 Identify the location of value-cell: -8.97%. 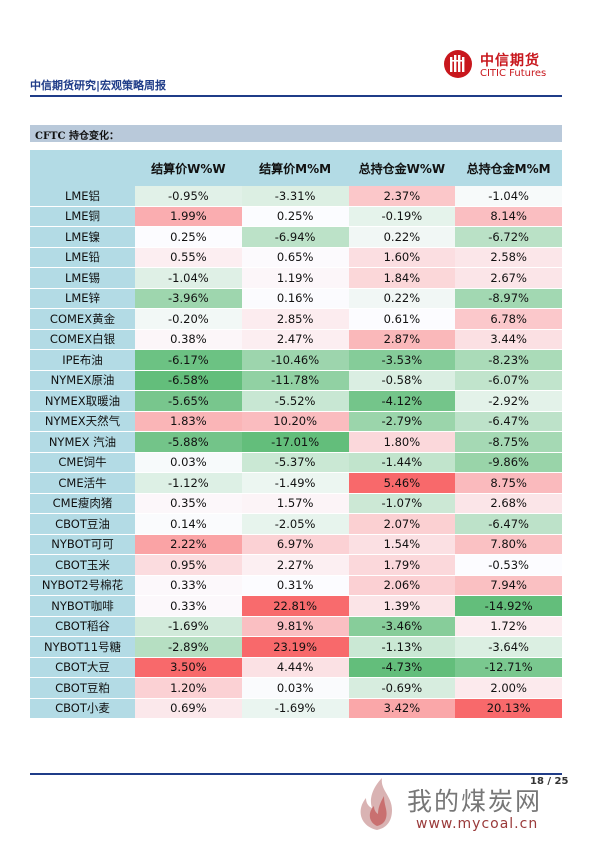
(508, 298).